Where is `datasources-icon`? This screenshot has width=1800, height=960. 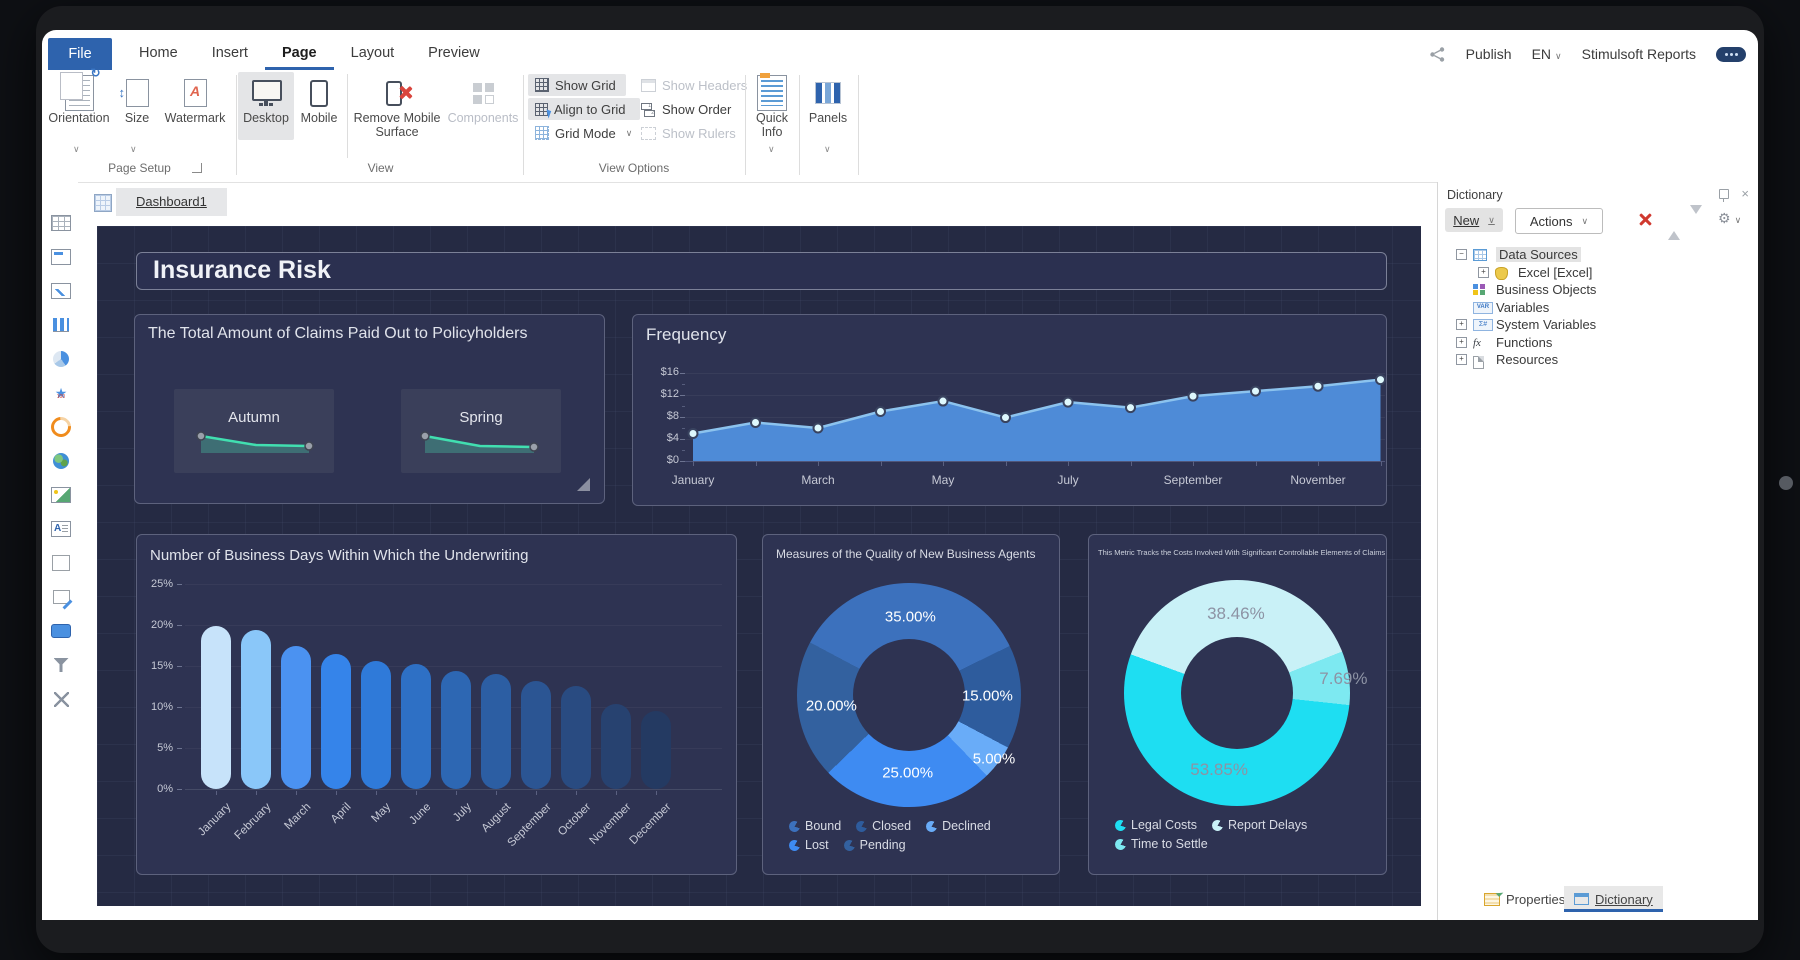 datasources-icon is located at coordinates (1480, 255).